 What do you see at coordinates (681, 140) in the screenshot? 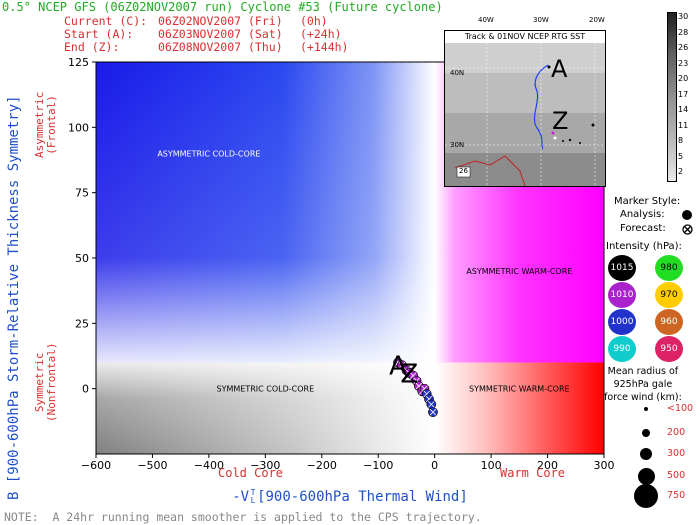
I see `colorbar-label: 8` at bounding box center [681, 140].